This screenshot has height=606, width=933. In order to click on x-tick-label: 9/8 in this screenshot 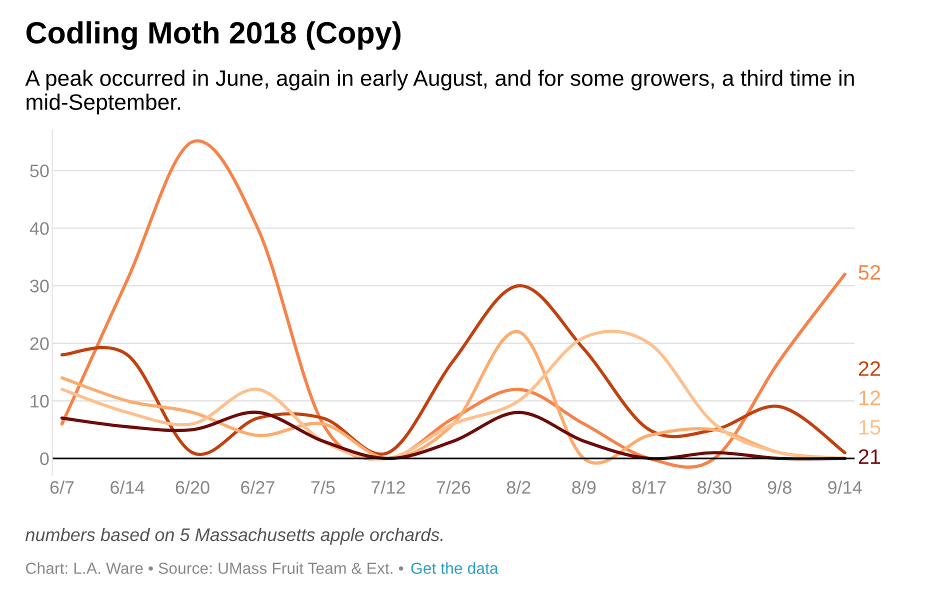, I will do `click(780, 487)`.